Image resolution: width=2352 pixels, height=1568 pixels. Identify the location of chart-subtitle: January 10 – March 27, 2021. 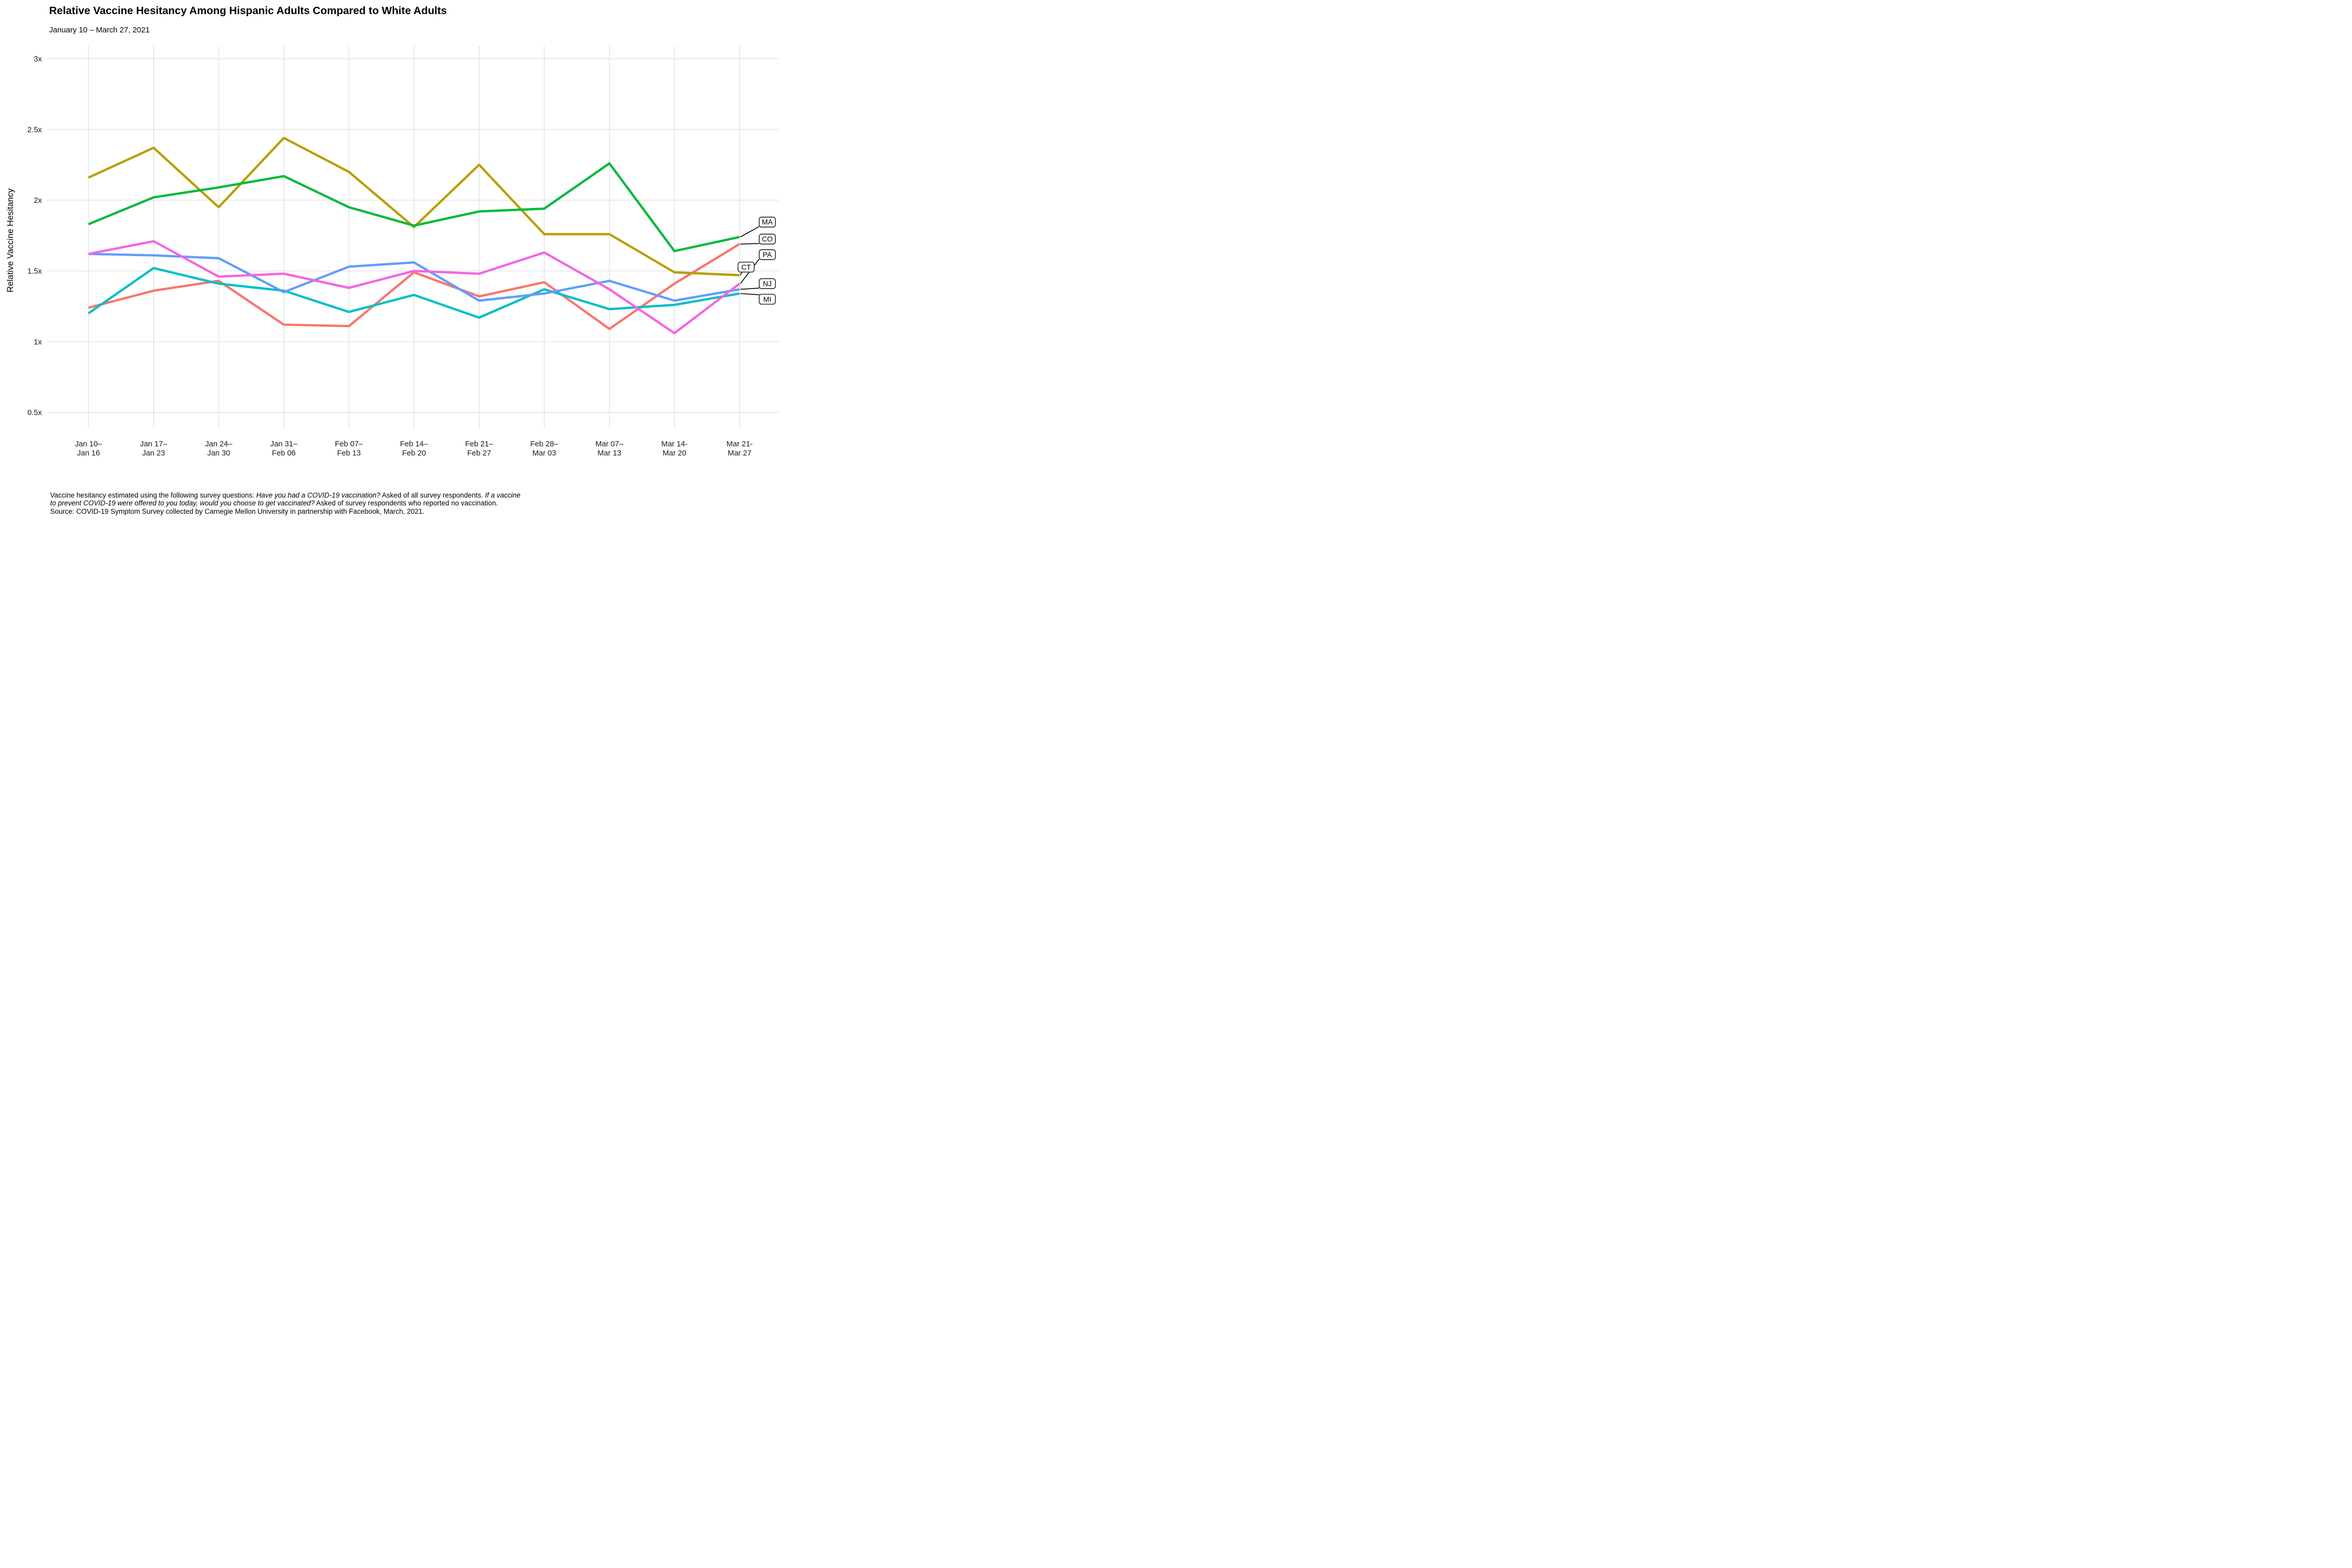
(99, 30).